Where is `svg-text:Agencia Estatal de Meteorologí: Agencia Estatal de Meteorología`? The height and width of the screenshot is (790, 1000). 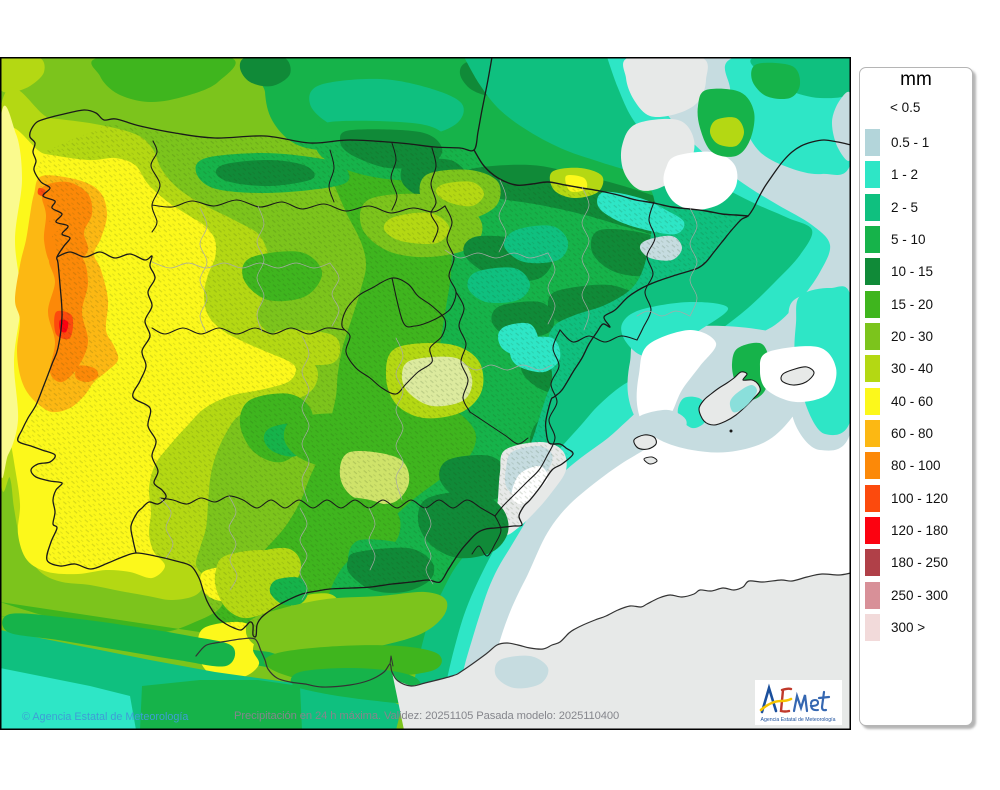 svg-text:Agencia Estatal de Meteorologí: Agencia Estatal de Meteorología is located at coordinates (798, 720).